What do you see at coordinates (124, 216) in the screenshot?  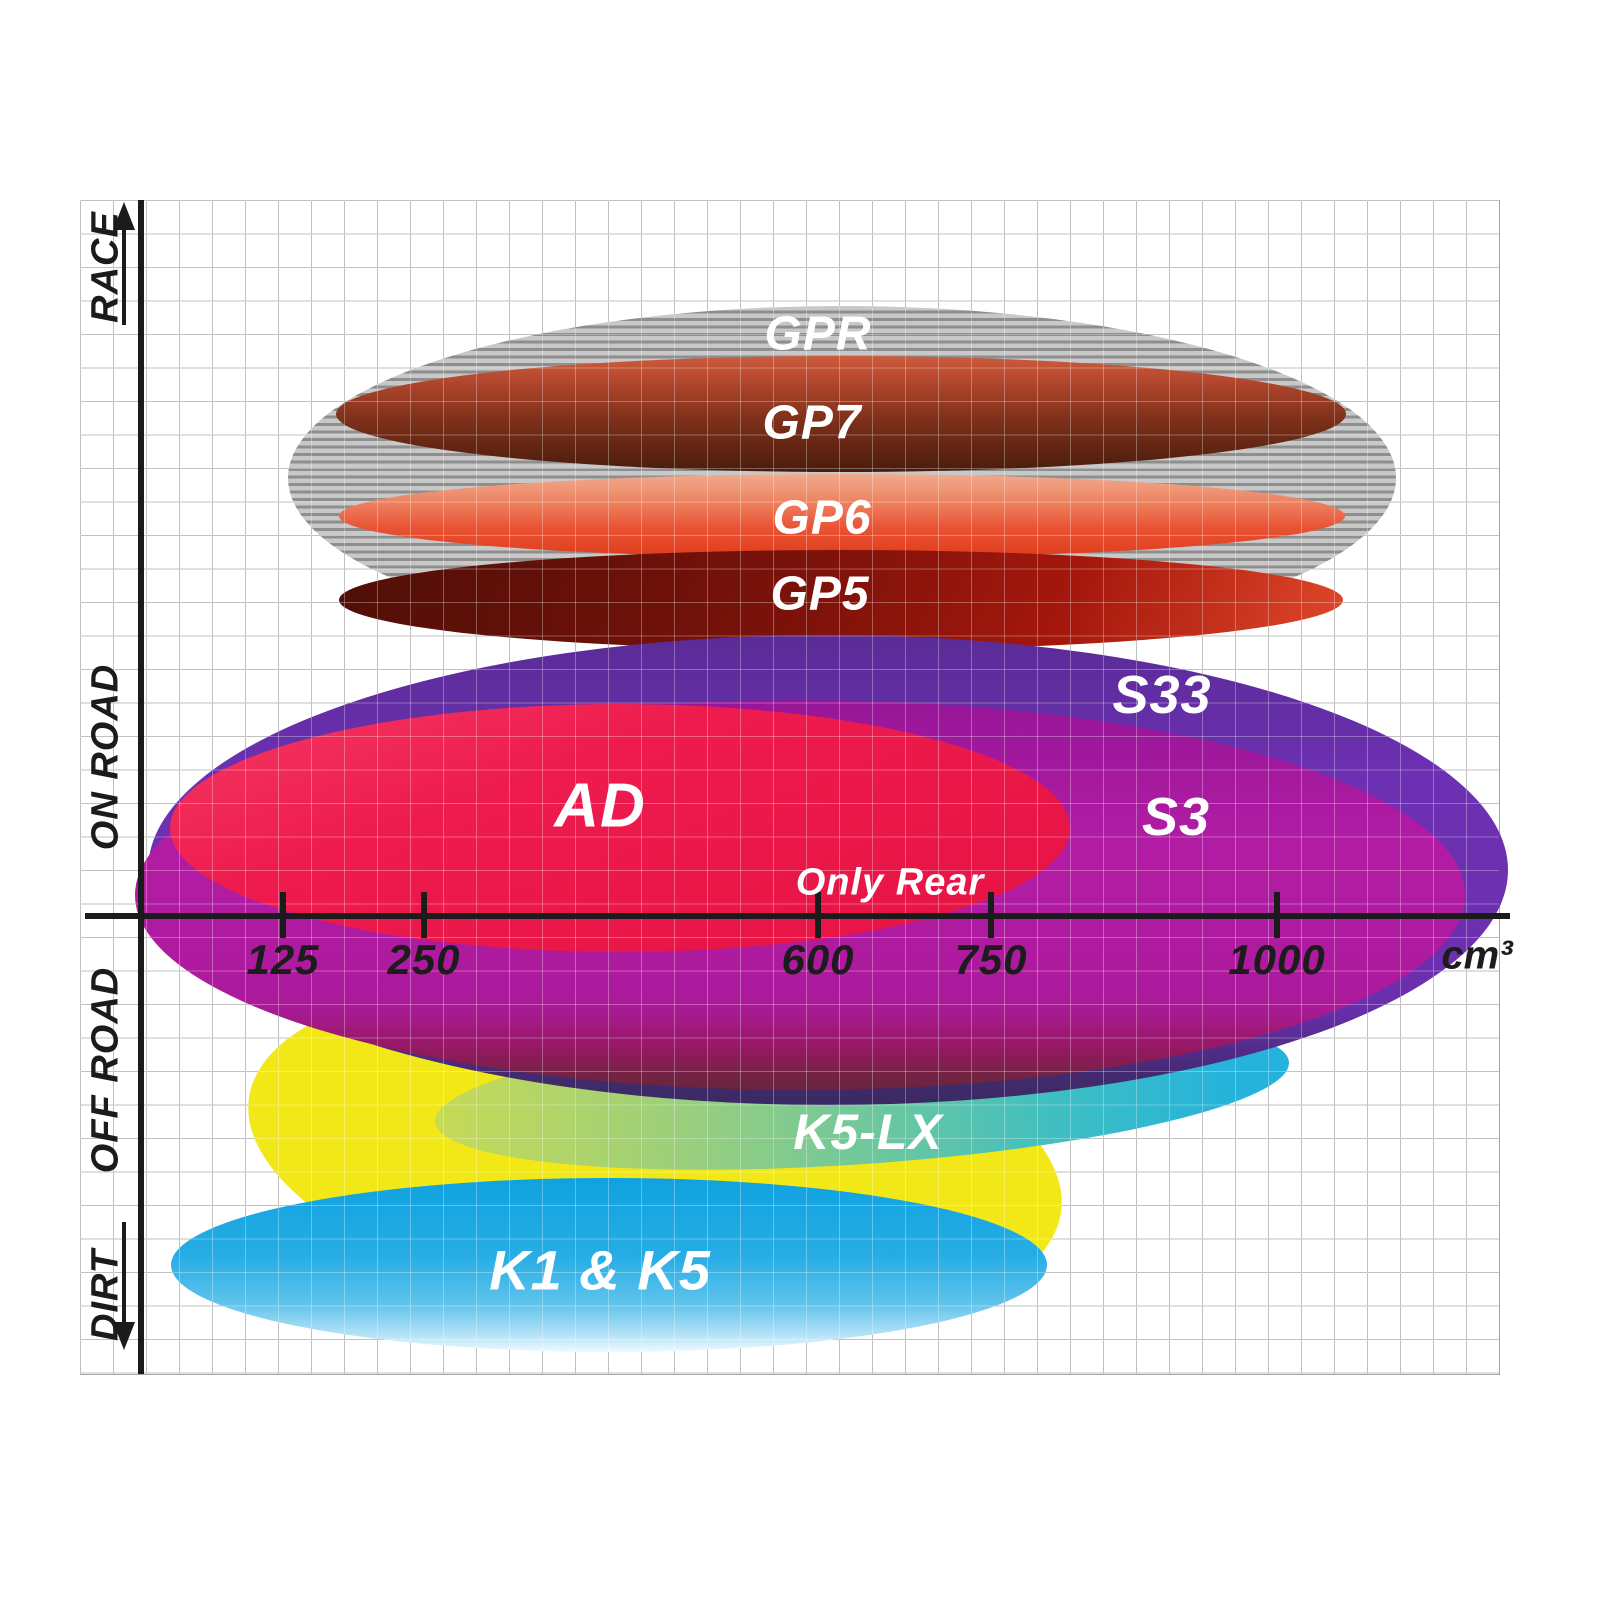 I see `race-up-arrow-icon` at bounding box center [124, 216].